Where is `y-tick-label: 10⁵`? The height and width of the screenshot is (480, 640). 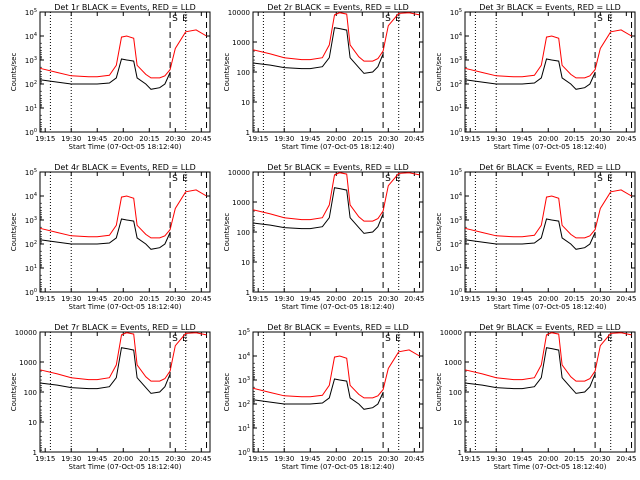
y-tick-label: 10⁵ is located at coordinates (31, 172).